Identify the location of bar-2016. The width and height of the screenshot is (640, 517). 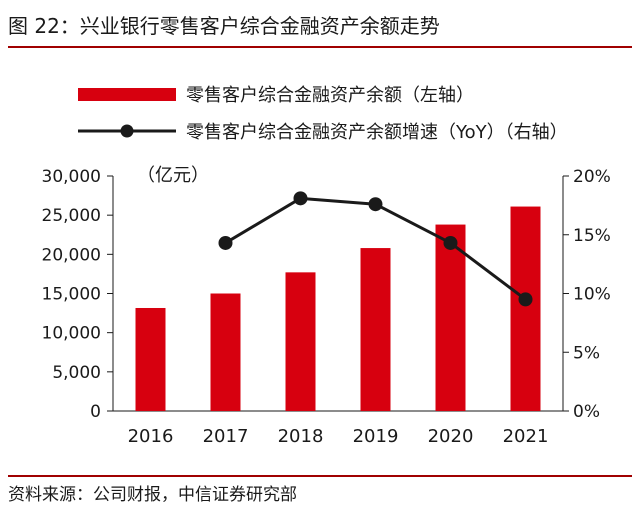
(150, 359).